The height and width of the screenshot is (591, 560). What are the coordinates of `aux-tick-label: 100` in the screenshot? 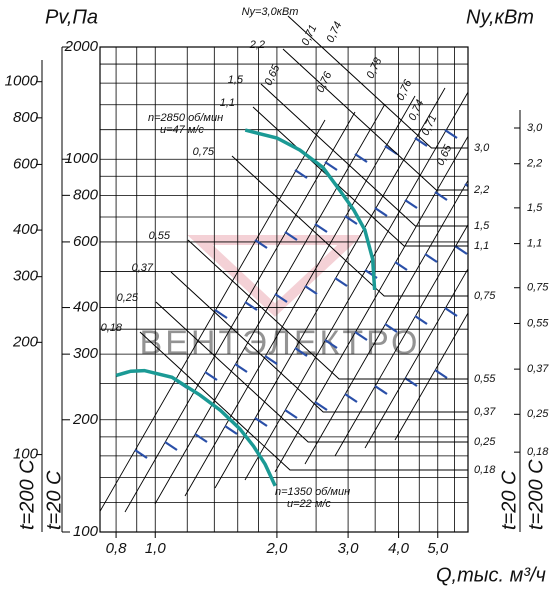 It's located at (26, 454).